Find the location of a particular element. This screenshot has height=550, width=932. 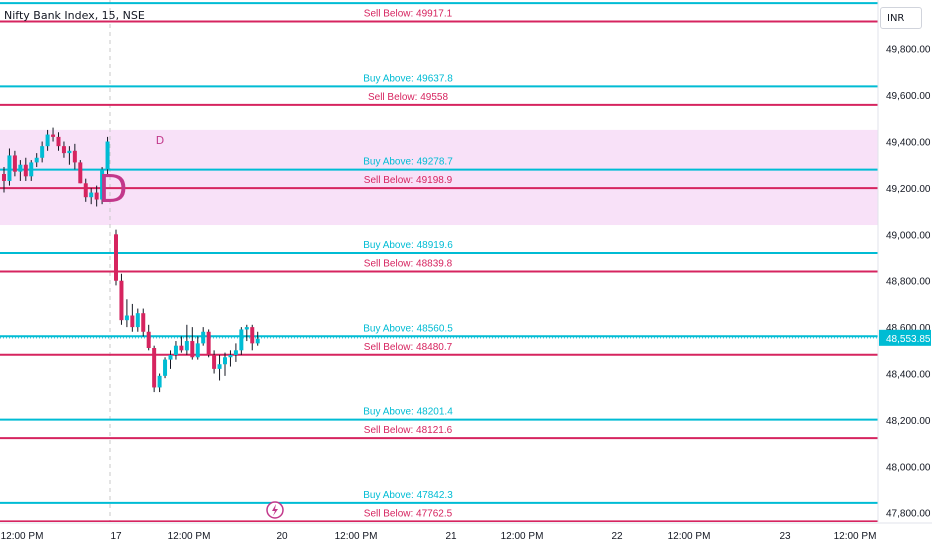

time-axis is located at coordinates (466, 536).